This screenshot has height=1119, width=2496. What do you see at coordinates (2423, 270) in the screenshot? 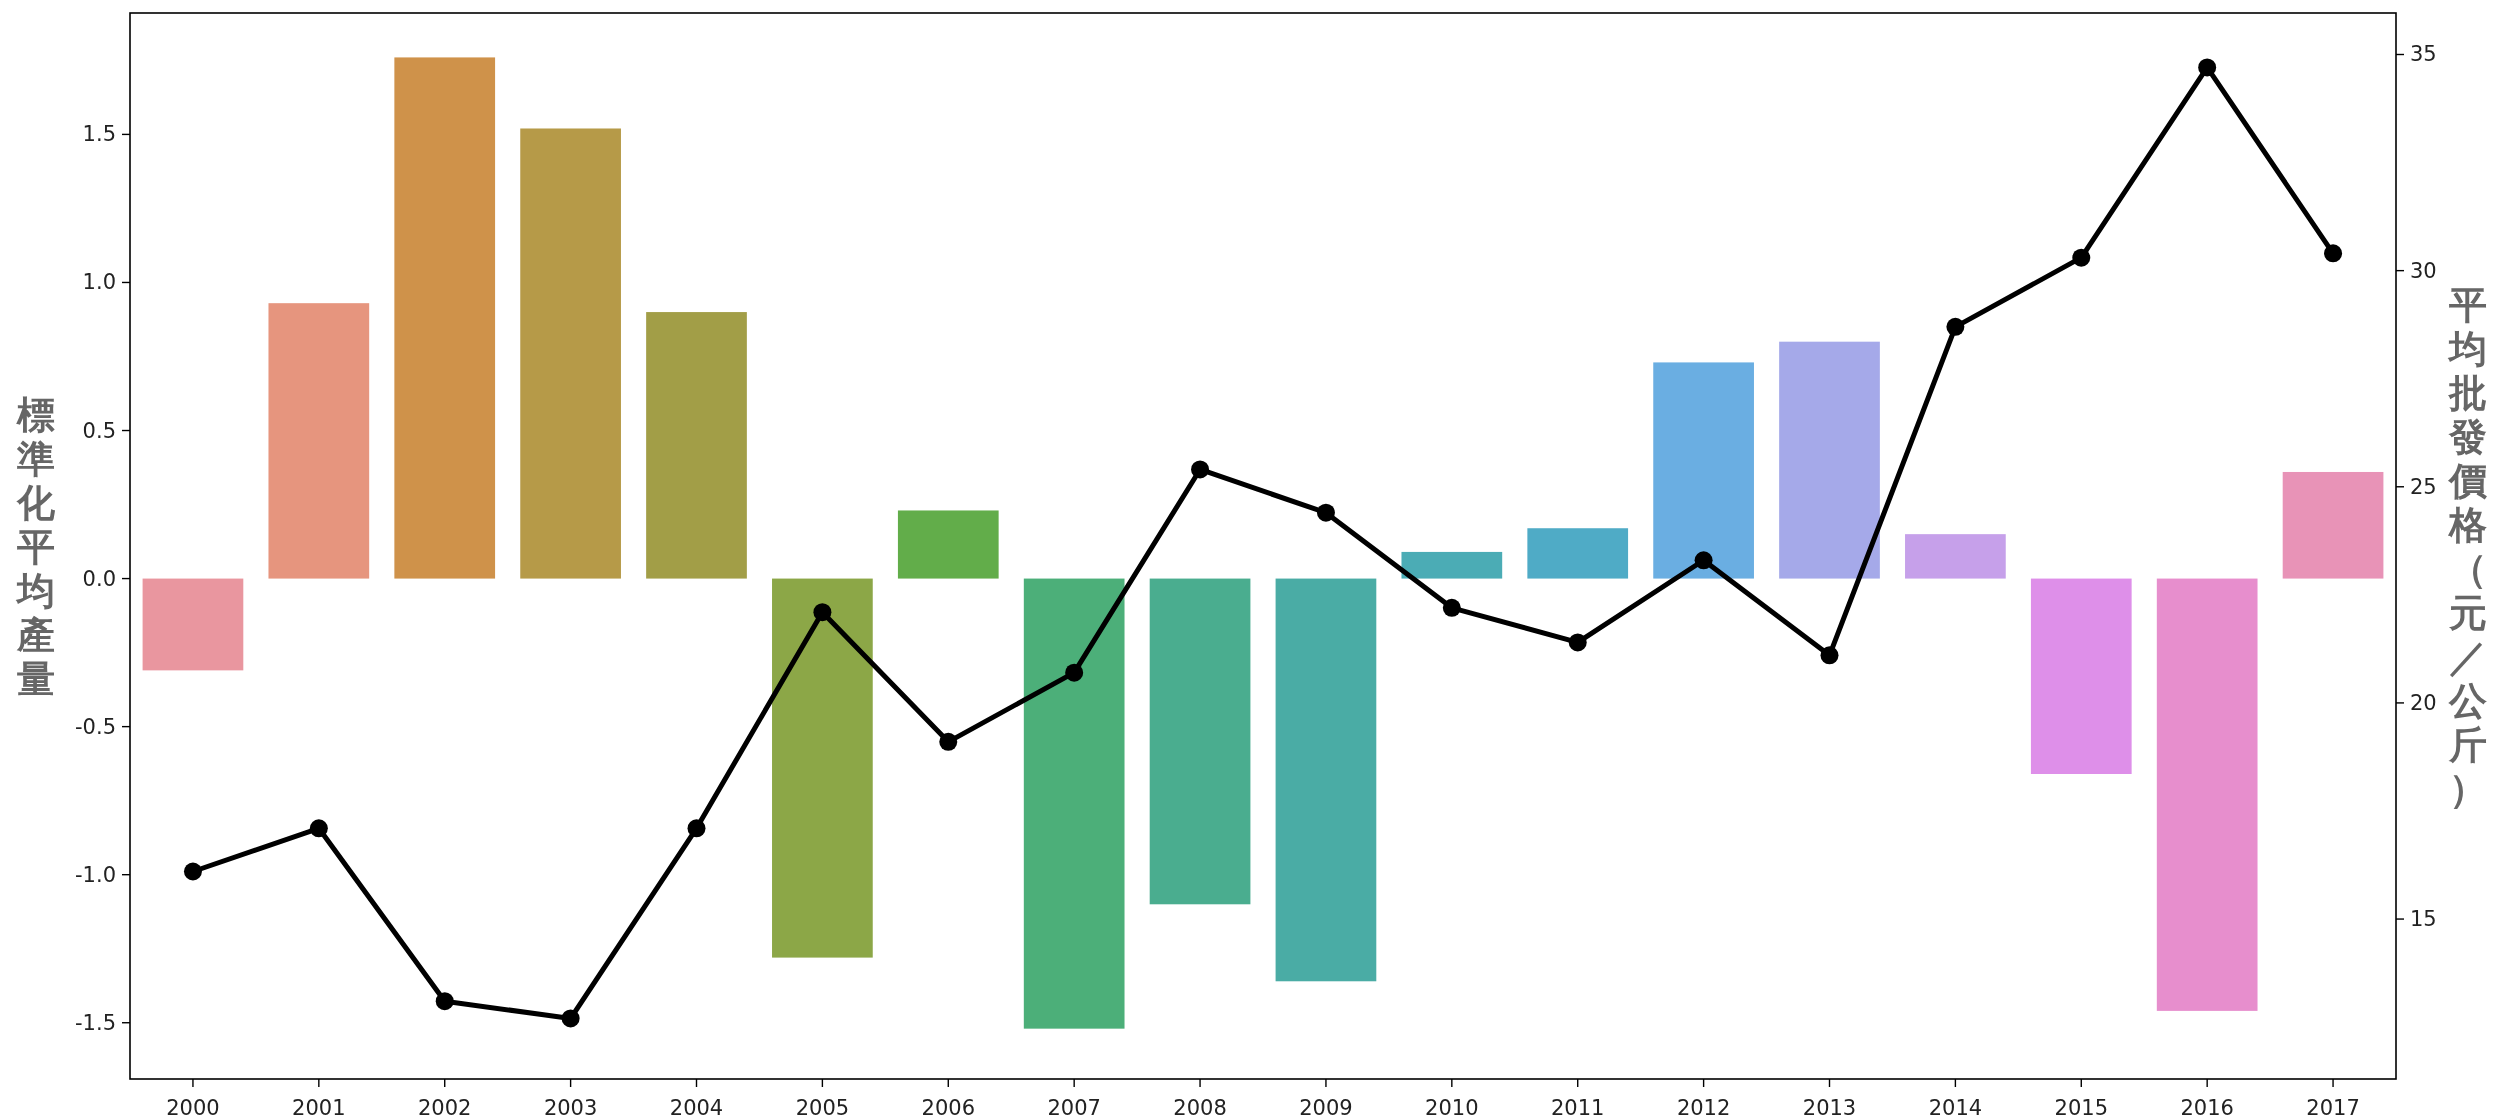
I see `y2-tick-label: 30` at bounding box center [2423, 270].